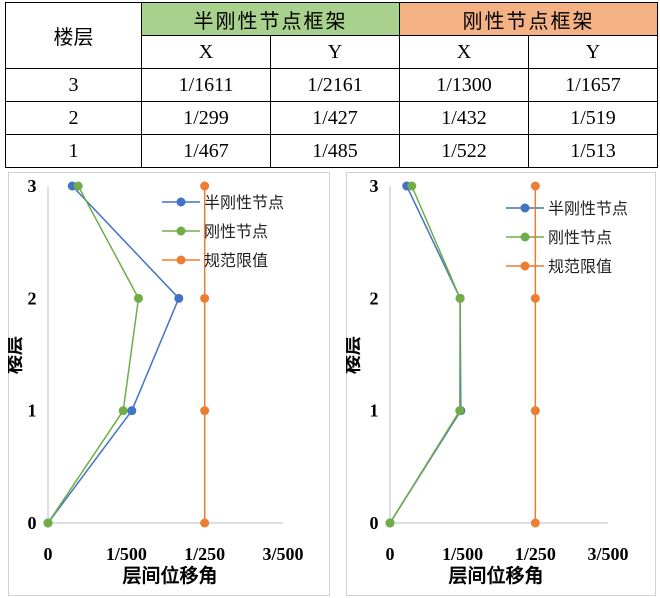 The image size is (660, 598). I want to click on group-header-semi-rigid: 半刚性节点框架, so click(271, 19).